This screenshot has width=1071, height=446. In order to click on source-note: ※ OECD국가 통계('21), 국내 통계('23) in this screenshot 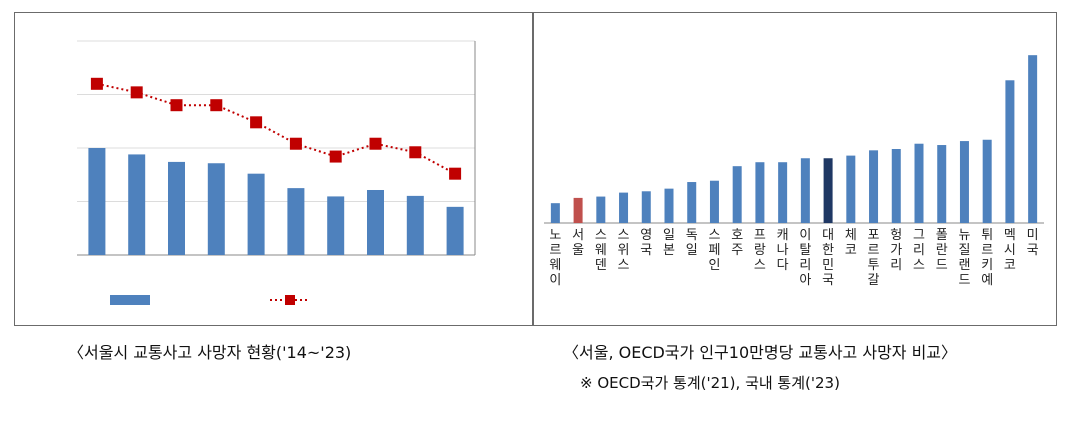, I will do `click(710, 383)`.